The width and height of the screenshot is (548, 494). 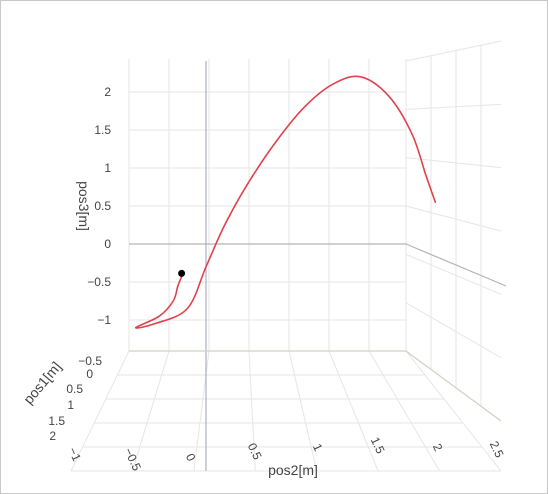 I want to click on z-tick-label: 1.5, so click(x=102, y=130).